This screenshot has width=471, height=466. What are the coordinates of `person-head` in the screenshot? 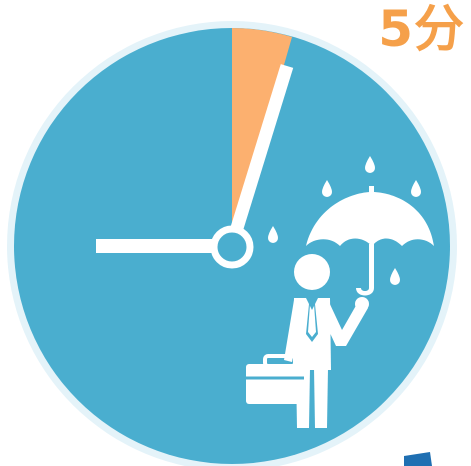 It's located at (312, 272).